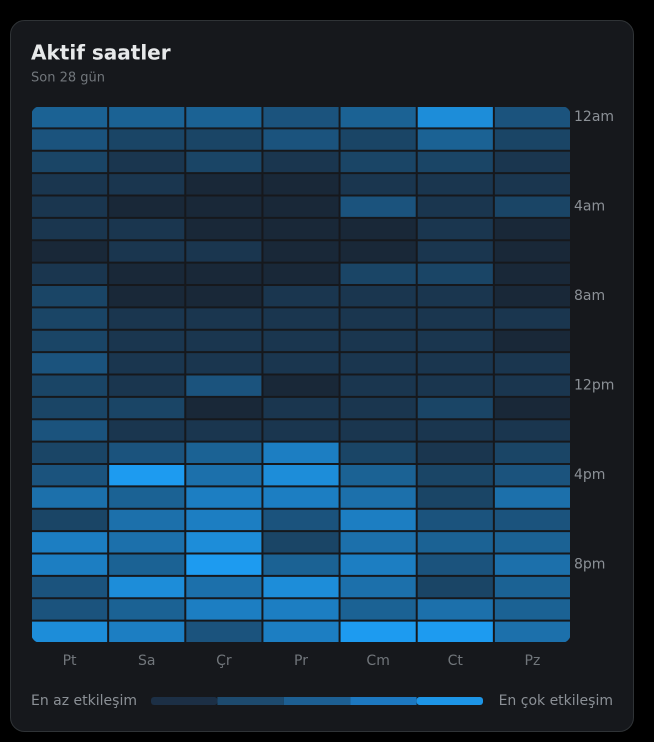 The width and height of the screenshot is (654, 742). What do you see at coordinates (556, 701) in the screenshot?
I see `legend-max-label: En çok etkileşim` at bounding box center [556, 701].